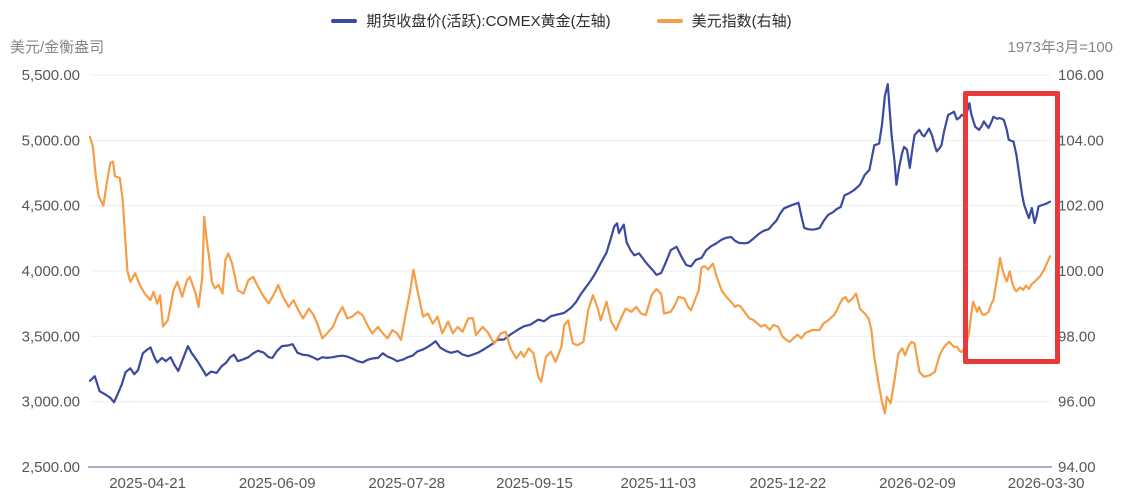  Describe the element at coordinates (1077, 467) in the screenshot. I see `right-axis-tick: 94.00` at that location.